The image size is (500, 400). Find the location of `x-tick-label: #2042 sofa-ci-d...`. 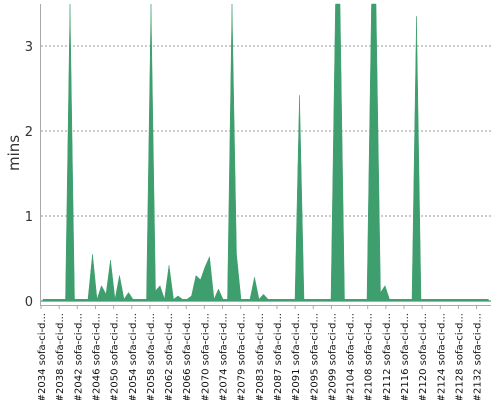

x-tick-label: #2042 sofa-ci-d... is located at coordinates (78, 356).